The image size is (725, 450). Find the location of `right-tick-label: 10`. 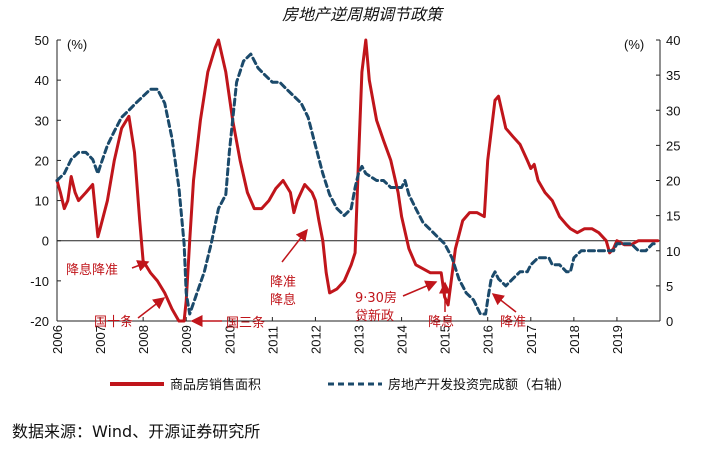

right-tick-label: 10 is located at coordinates (673, 251).